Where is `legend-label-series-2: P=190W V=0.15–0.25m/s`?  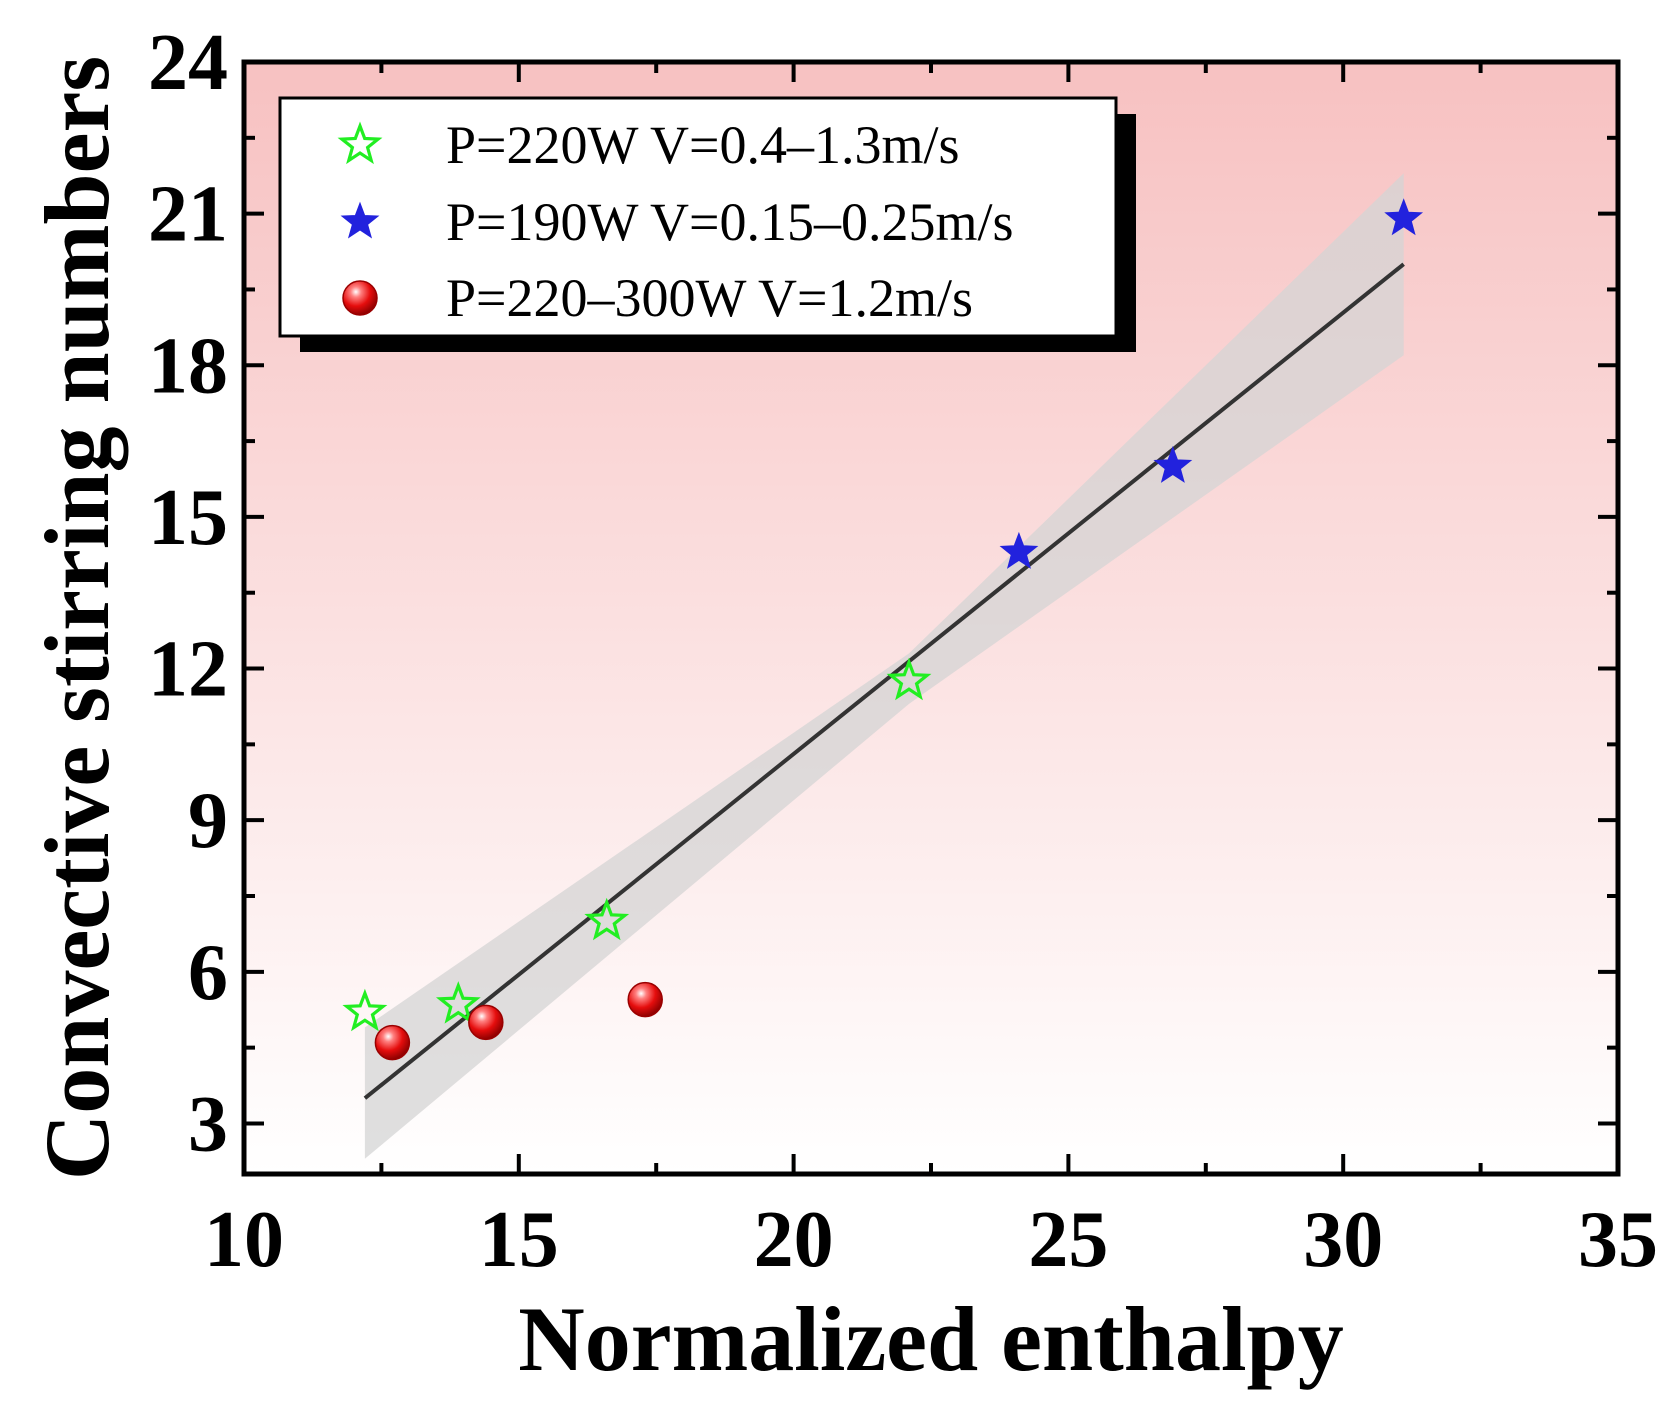 legend-label-series-2: P=190W V=0.15–0.25m/s is located at coordinates (729, 222).